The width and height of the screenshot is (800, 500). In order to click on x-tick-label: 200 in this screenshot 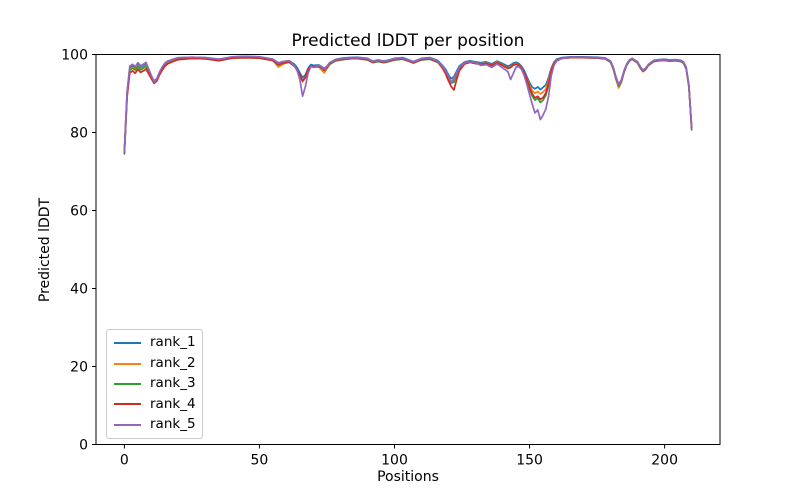, I will do `click(664, 461)`.